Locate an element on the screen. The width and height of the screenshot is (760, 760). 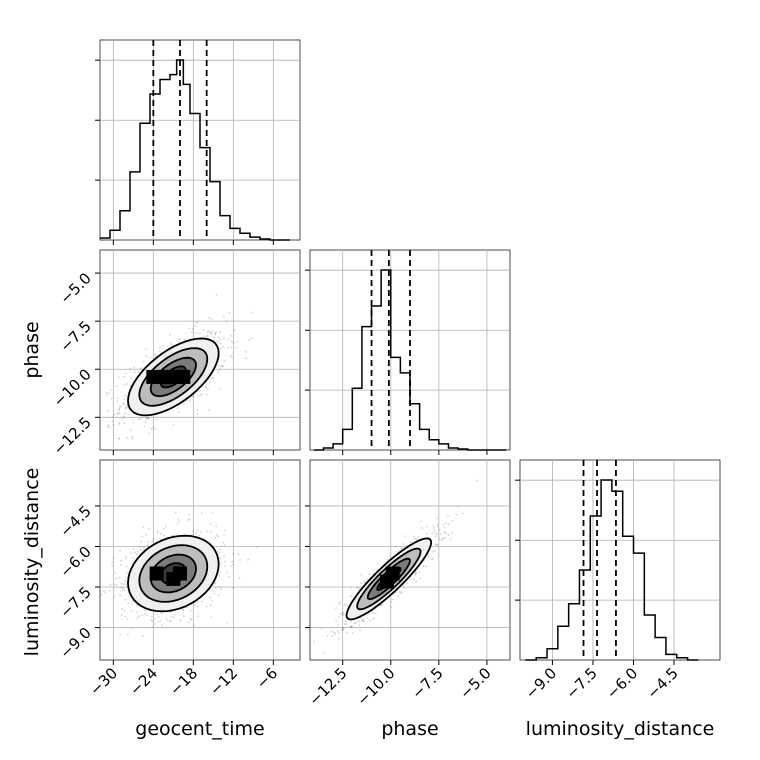
y-tick-label: −10.0 is located at coordinates (72, 387).